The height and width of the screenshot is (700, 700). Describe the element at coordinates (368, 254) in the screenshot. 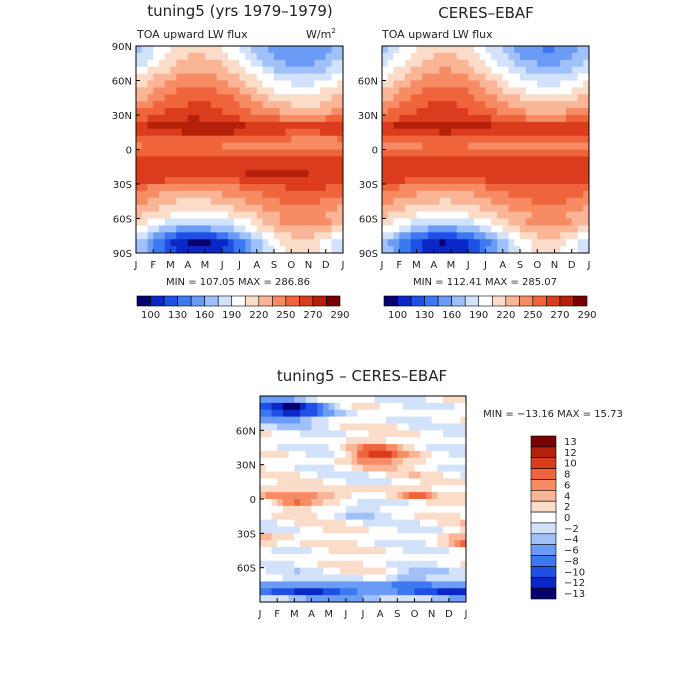

I see `y-tick-label: 90S` at that location.